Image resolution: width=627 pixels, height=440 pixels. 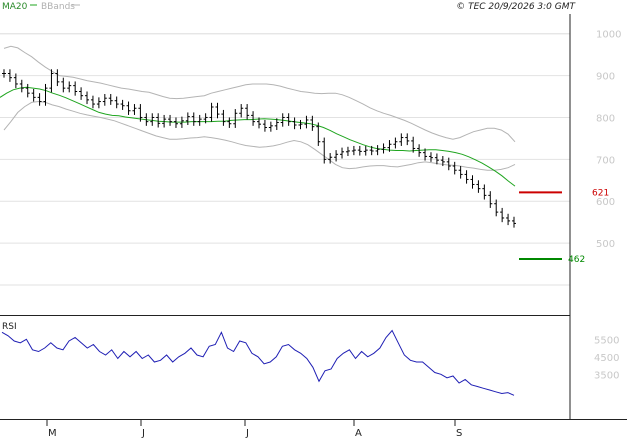 What do you see at coordinates (58, 7) in the screenshot?
I see `bbands-legend-label: BBands` at bounding box center [58, 7].